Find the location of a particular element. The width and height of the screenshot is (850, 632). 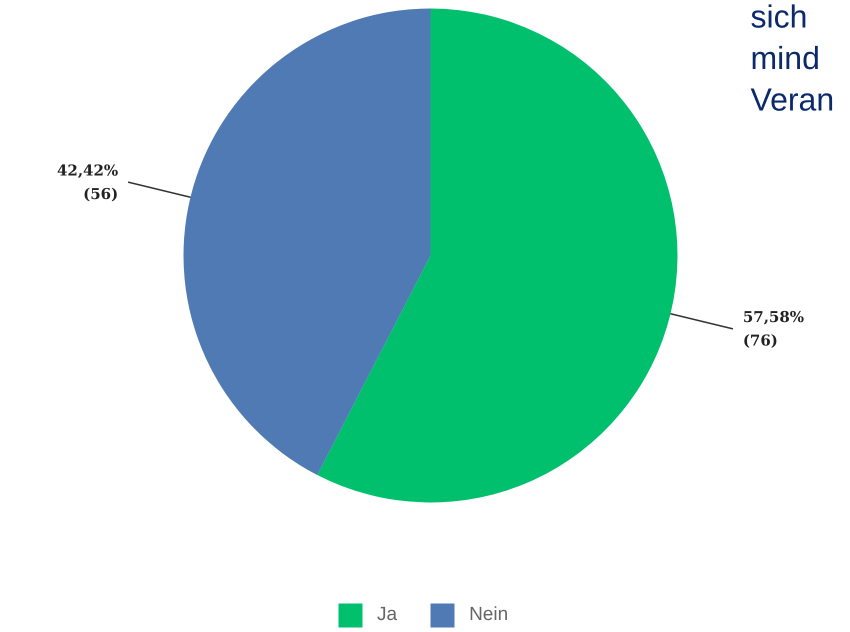

legend-label: Nein is located at coordinates (488, 615).